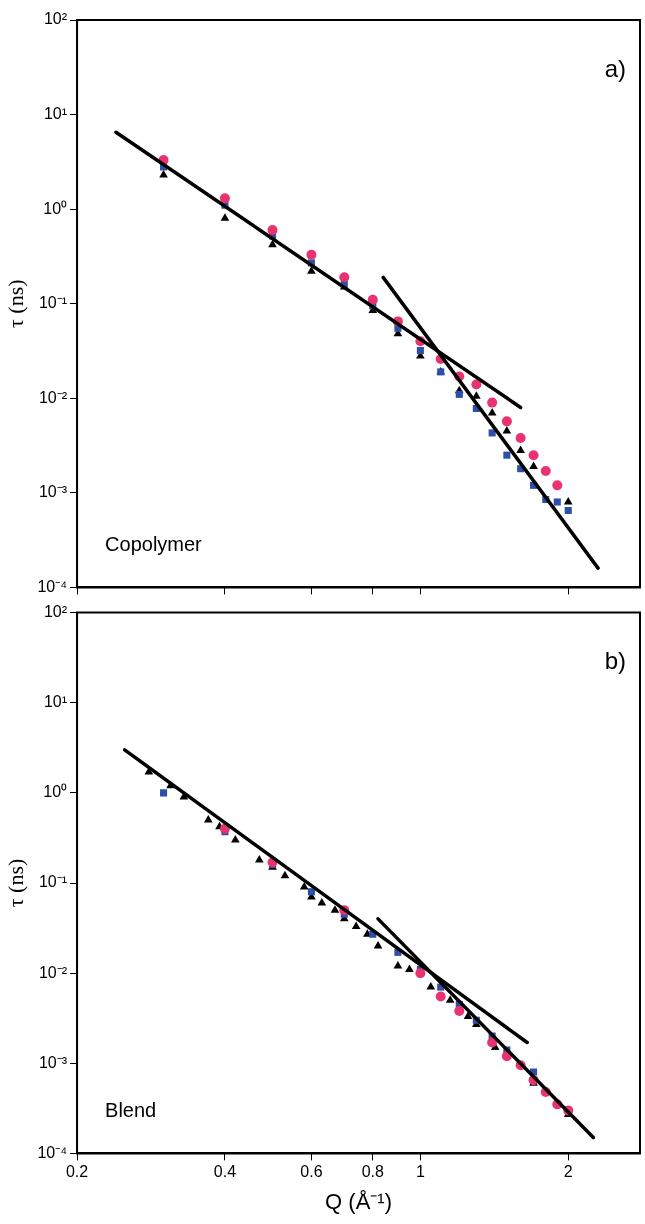 The height and width of the screenshot is (1224, 645). I want to click on x-axis-title: Q (Å⁻¹), so click(358, 1201).